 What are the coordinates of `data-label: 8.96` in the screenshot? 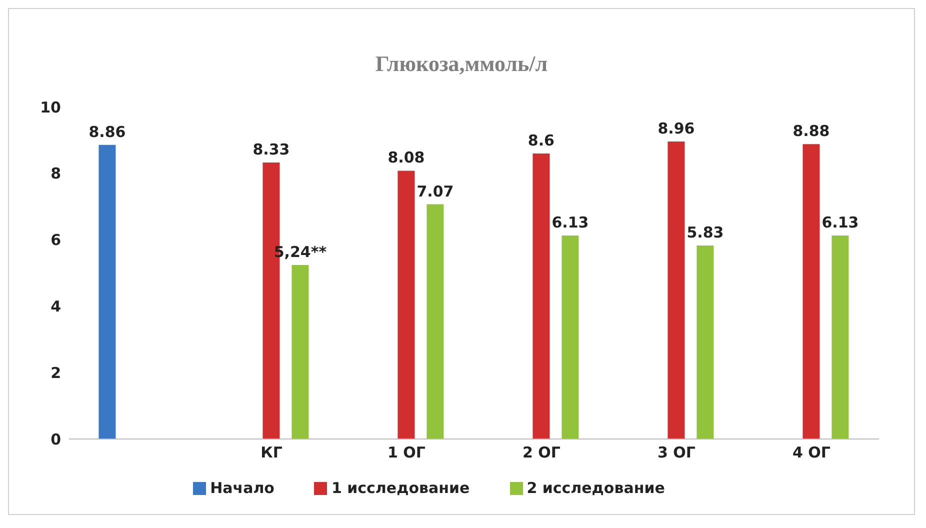 It's located at (676, 129).